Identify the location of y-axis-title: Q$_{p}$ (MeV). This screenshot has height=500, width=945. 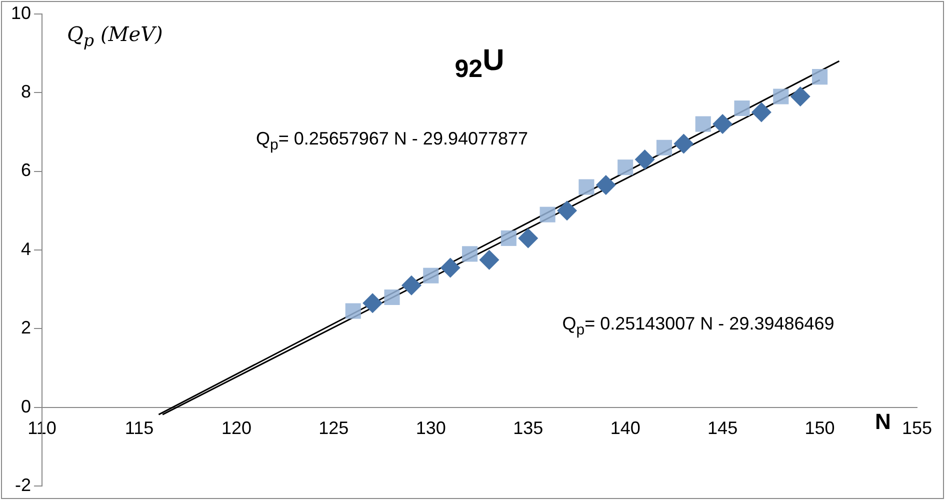
(115, 36).